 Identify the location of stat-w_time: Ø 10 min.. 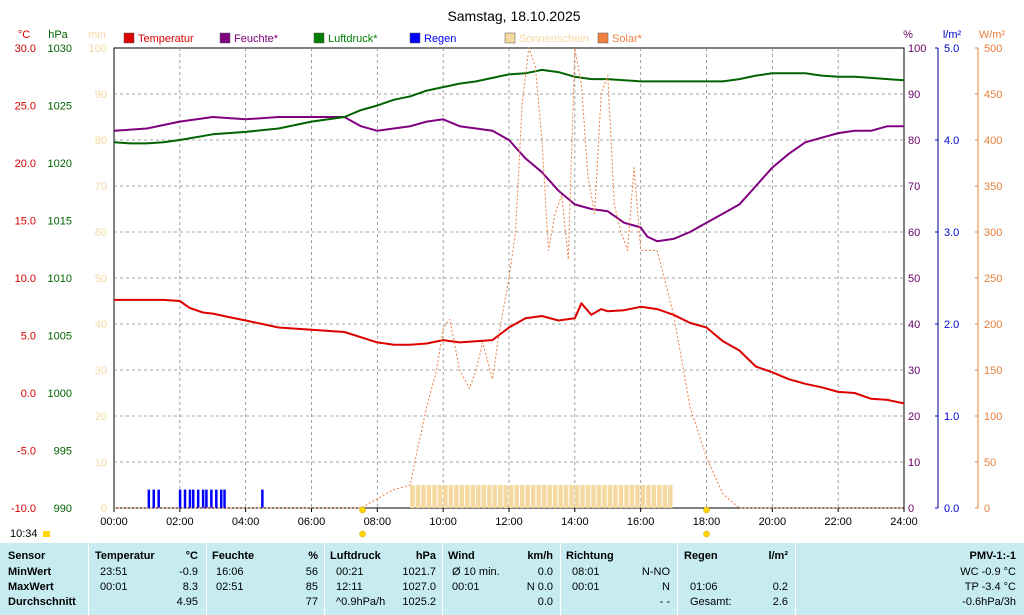
(476, 572).